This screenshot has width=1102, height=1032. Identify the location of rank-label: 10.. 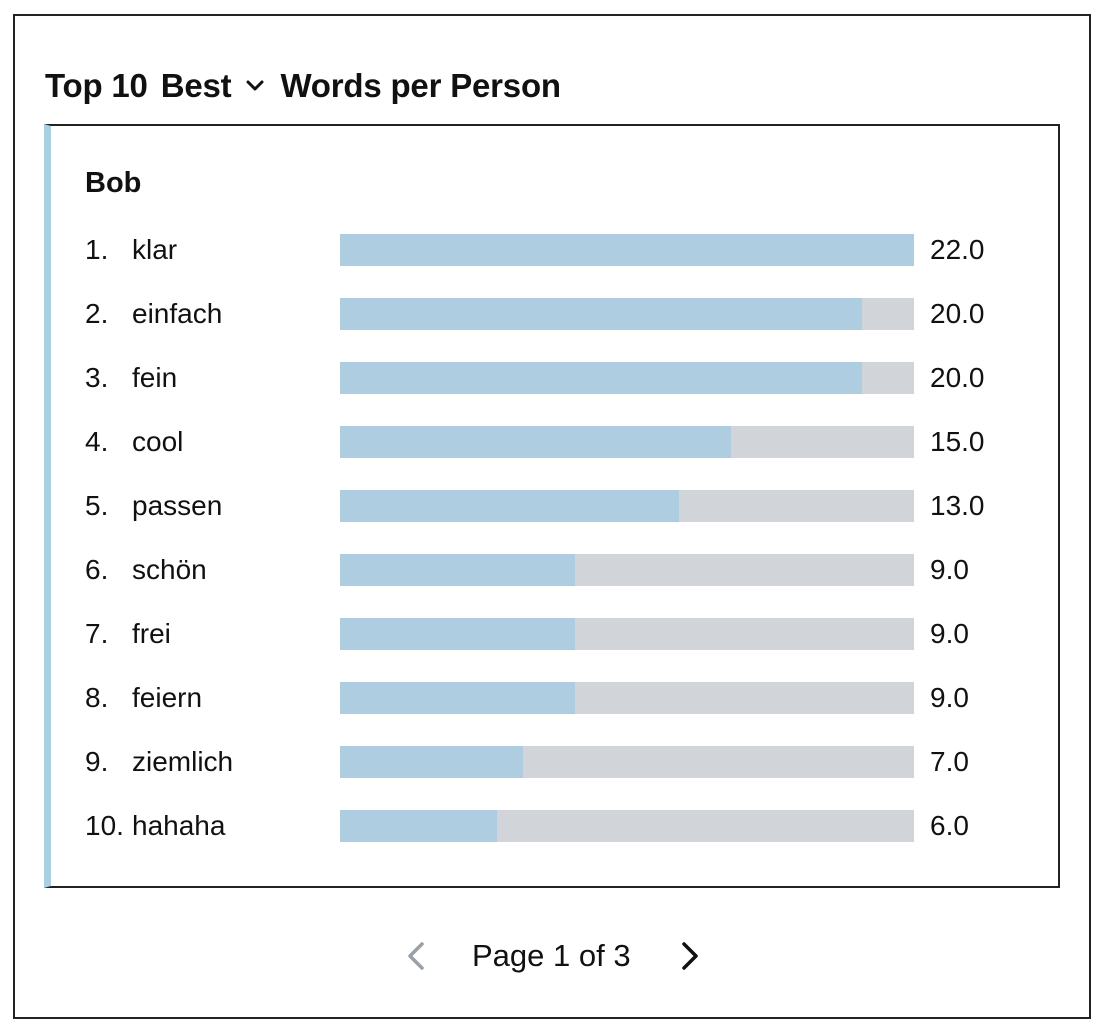
(104, 825).